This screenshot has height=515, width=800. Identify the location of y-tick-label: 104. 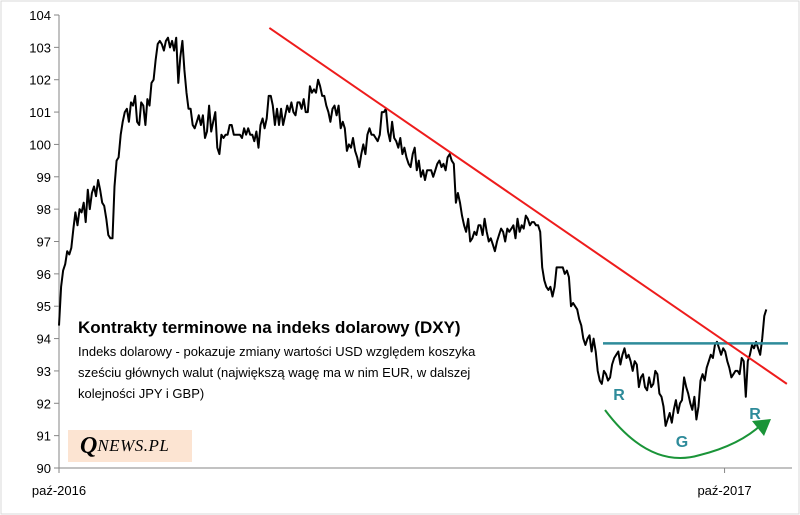
(40, 15).